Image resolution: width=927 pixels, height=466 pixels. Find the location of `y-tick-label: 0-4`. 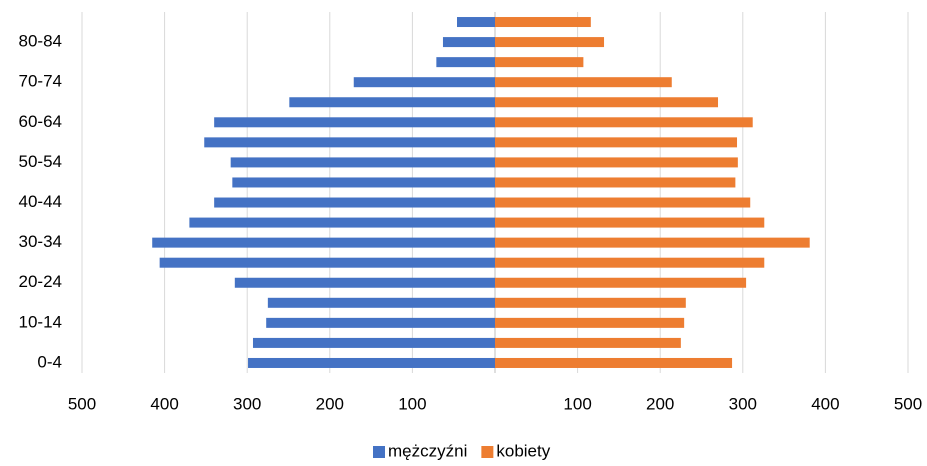

y-tick-label: 0-4 is located at coordinates (49, 361).